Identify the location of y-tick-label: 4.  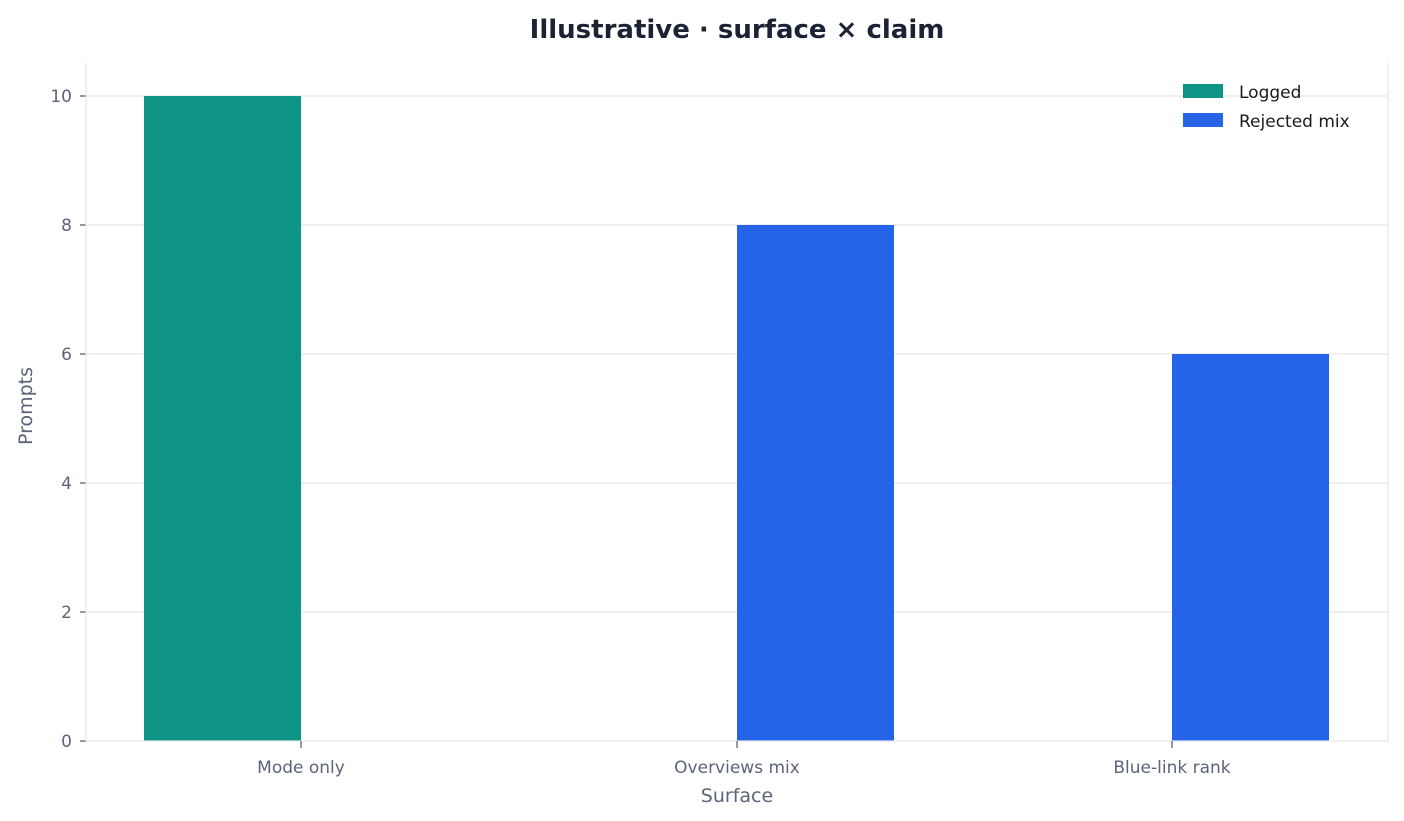
(66, 484).